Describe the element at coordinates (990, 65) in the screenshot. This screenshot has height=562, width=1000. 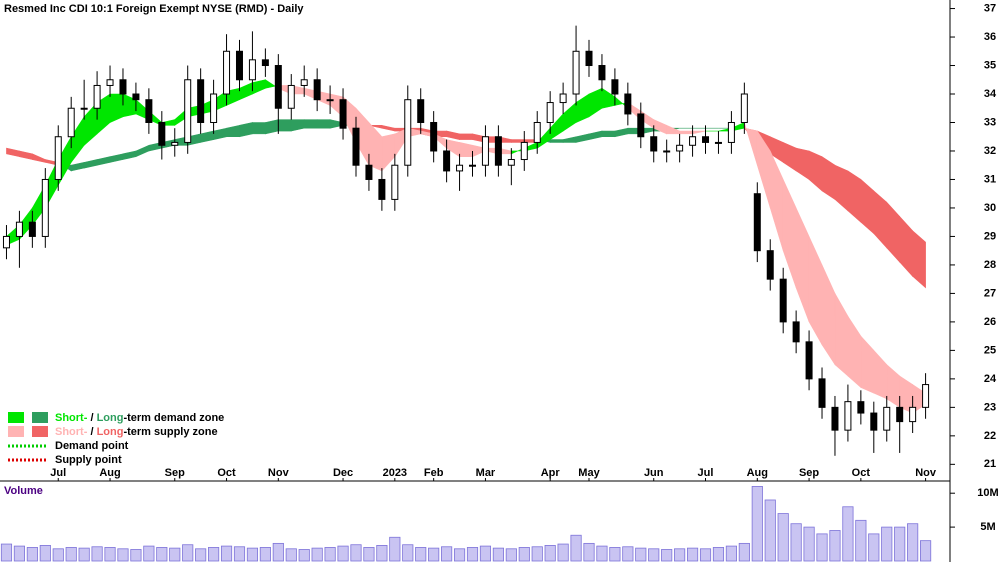
I see `y-tick-label: 35` at that location.